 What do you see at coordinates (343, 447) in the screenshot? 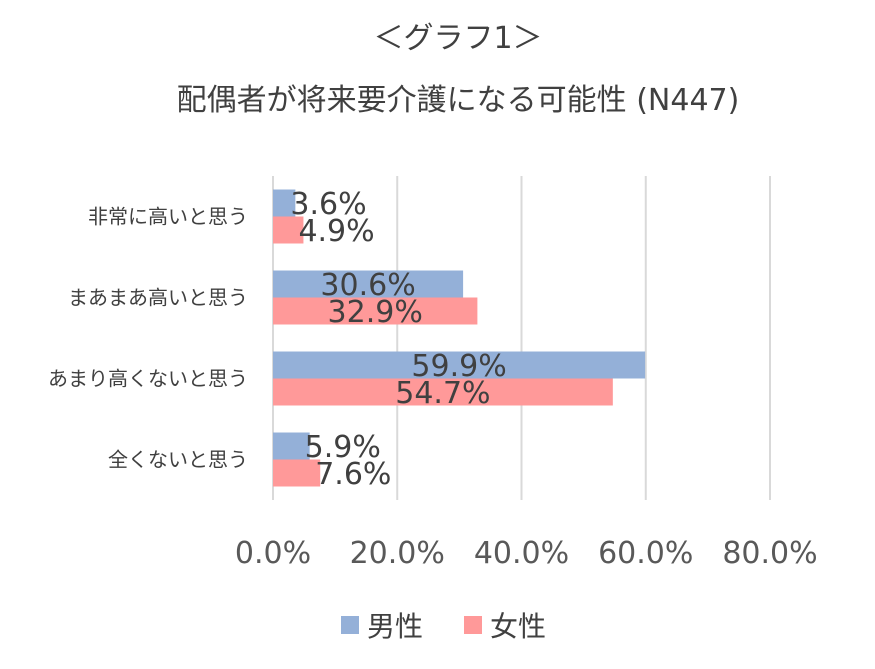
I see `data-label-male-3: 5.9%` at bounding box center [343, 447].